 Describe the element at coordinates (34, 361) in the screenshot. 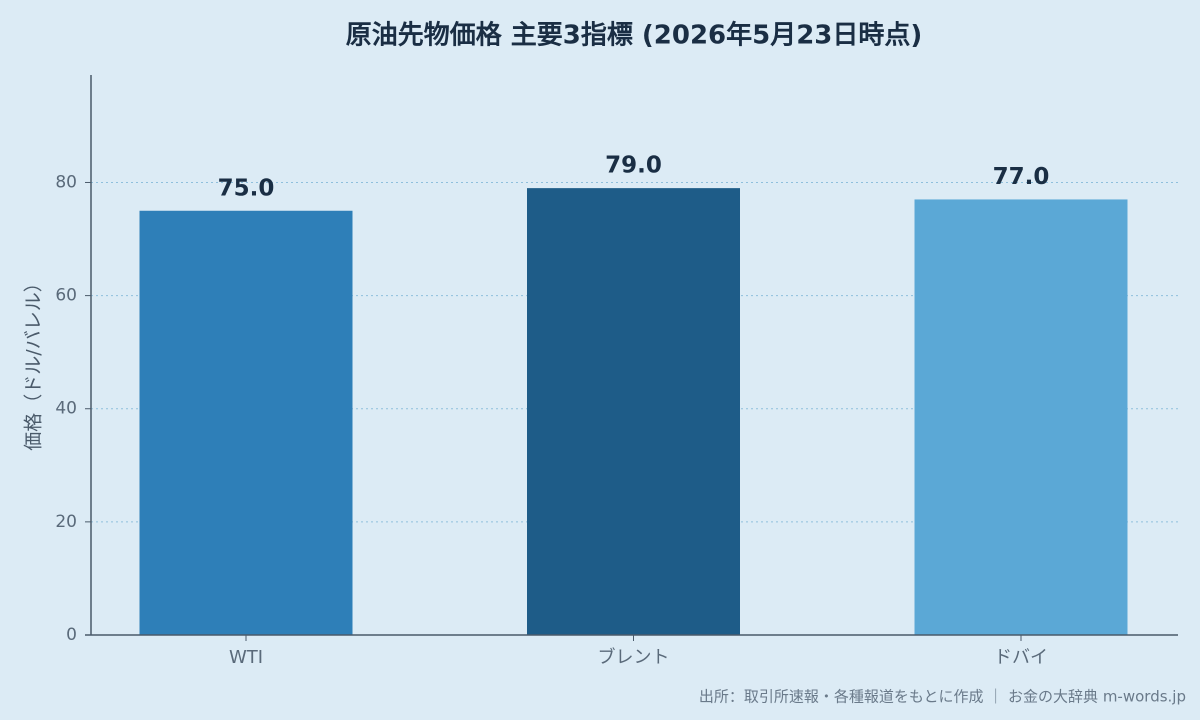

I see `y-axis-label: 価格（ドル/バレル）` at that location.